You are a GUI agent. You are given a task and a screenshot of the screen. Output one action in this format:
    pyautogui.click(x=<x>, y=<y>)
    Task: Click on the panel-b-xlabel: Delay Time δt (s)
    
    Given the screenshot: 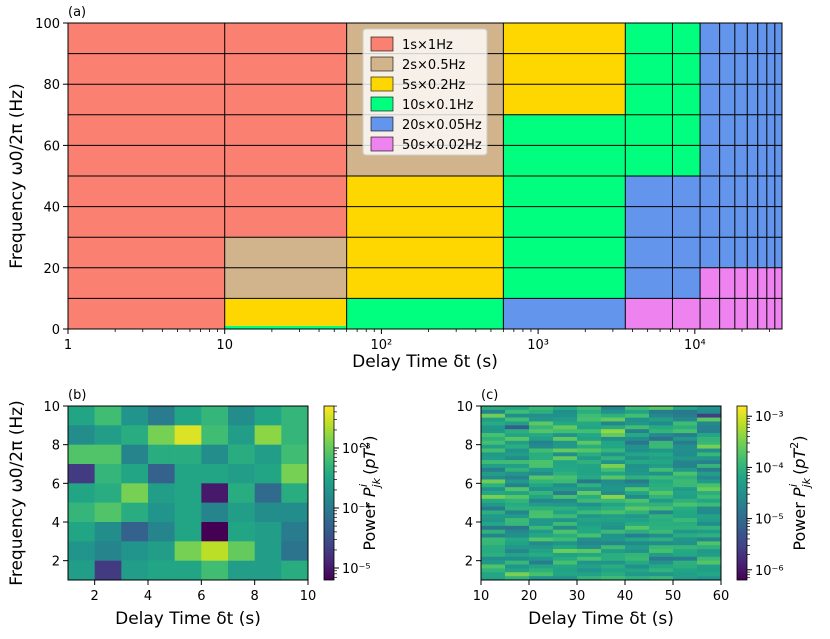 What is the action you would take?
    pyautogui.click(x=188, y=619)
    